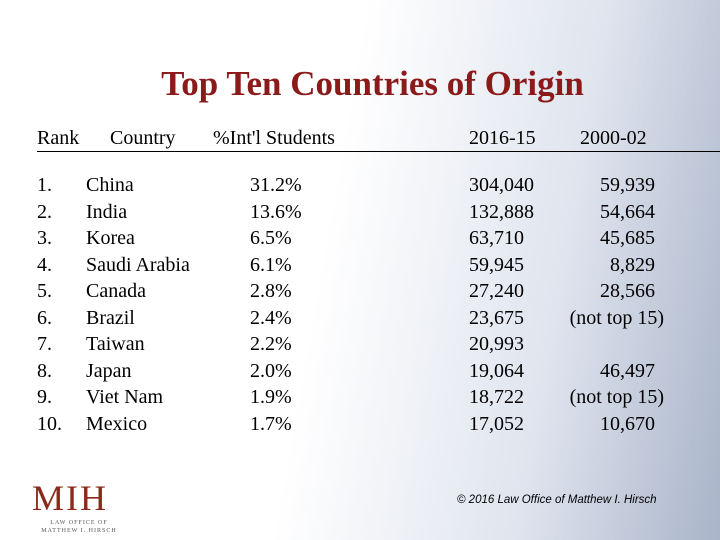 This screenshot has height=540, width=720. Describe the element at coordinates (138, 264) in the screenshot. I see `table-cell: Saudi Arabia` at that location.